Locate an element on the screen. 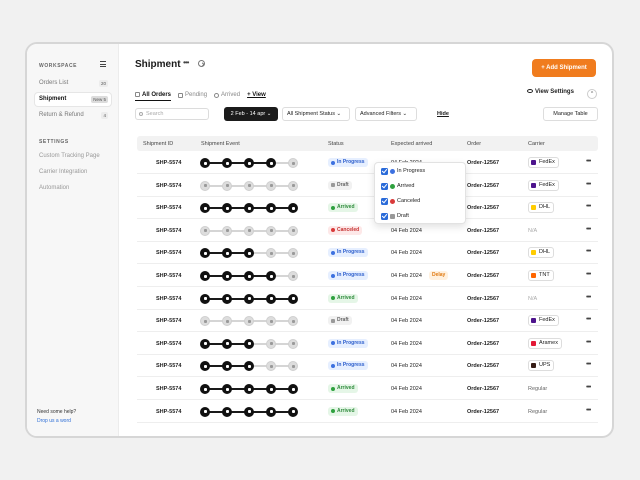  carrier-chip: UPS is located at coordinates (541, 366).